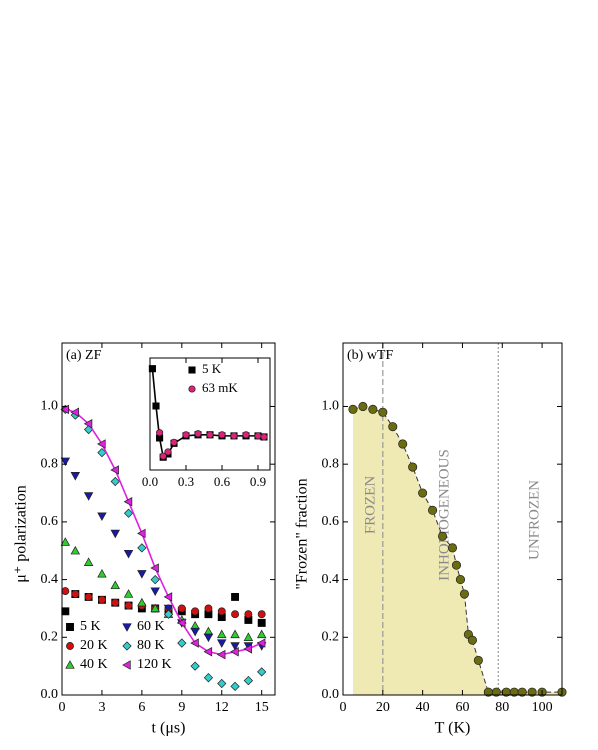  I want to click on y-tick-label: 0.0, so click(331, 694).